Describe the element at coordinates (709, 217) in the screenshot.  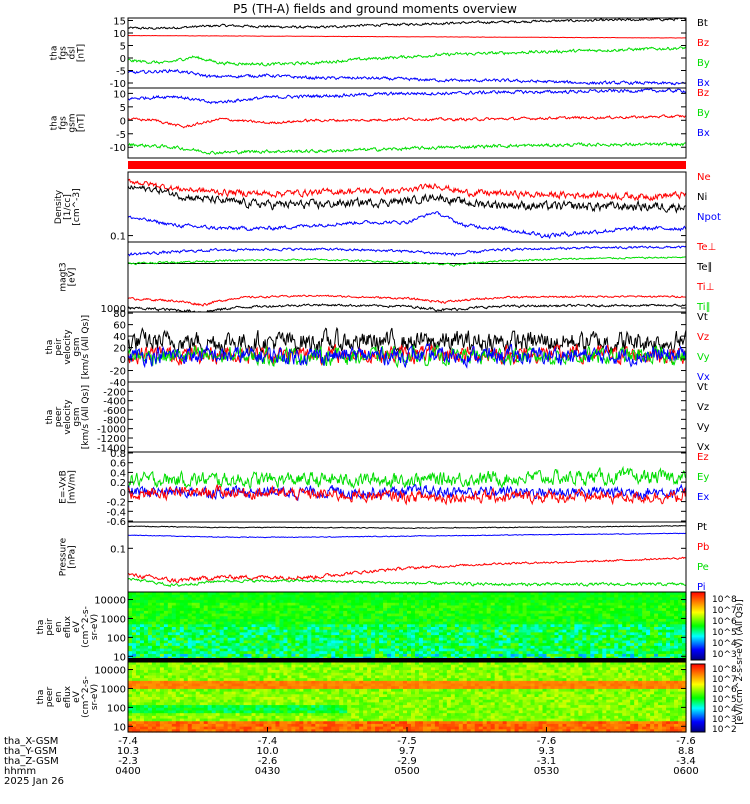
I see `legend-entry: Npot` at that location.